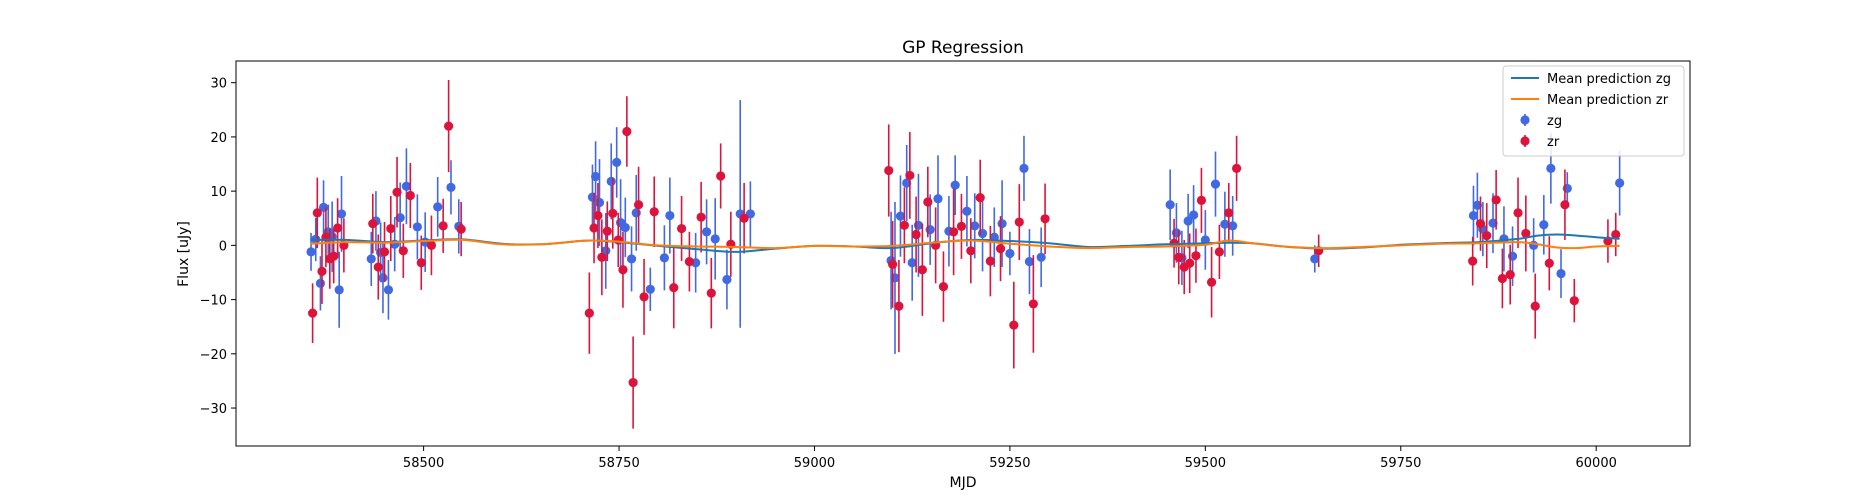 Image resolution: width=1875 pixels, height=504 pixels. I want to click on y-tick-label: −30, so click(213, 409).